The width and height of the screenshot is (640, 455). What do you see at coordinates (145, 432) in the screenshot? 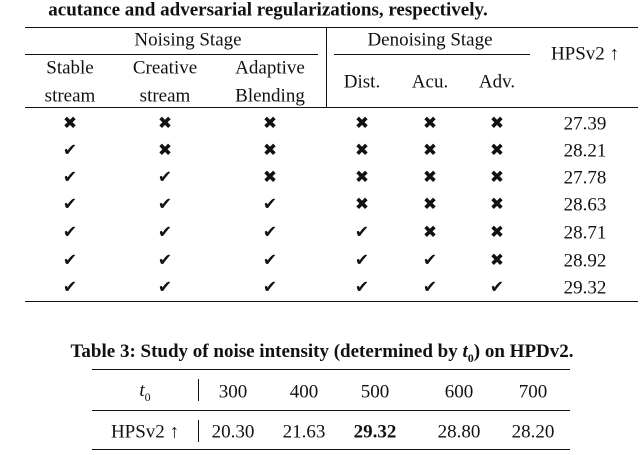
I see `row-label: HPSv2 ↑` at bounding box center [145, 432].